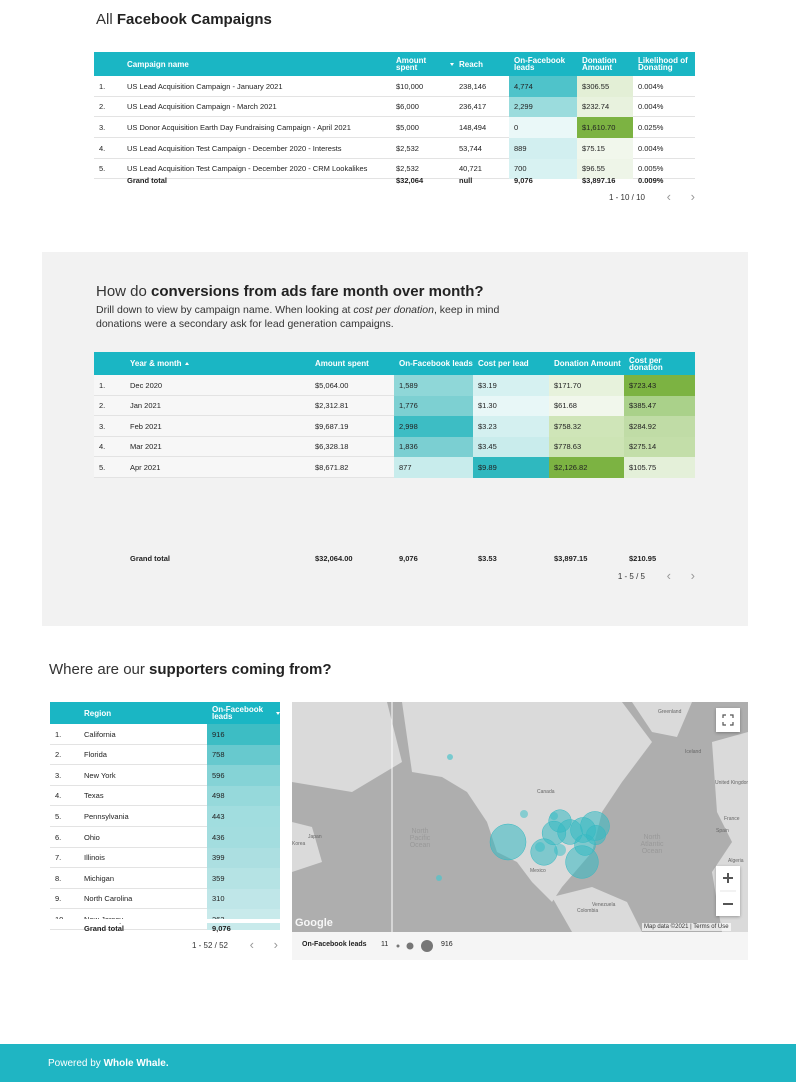 The image size is (796, 1082). What do you see at coordinates (243, 878) in the screenshot?
I see `table-cell: 359` at bounding box center [243, 878].